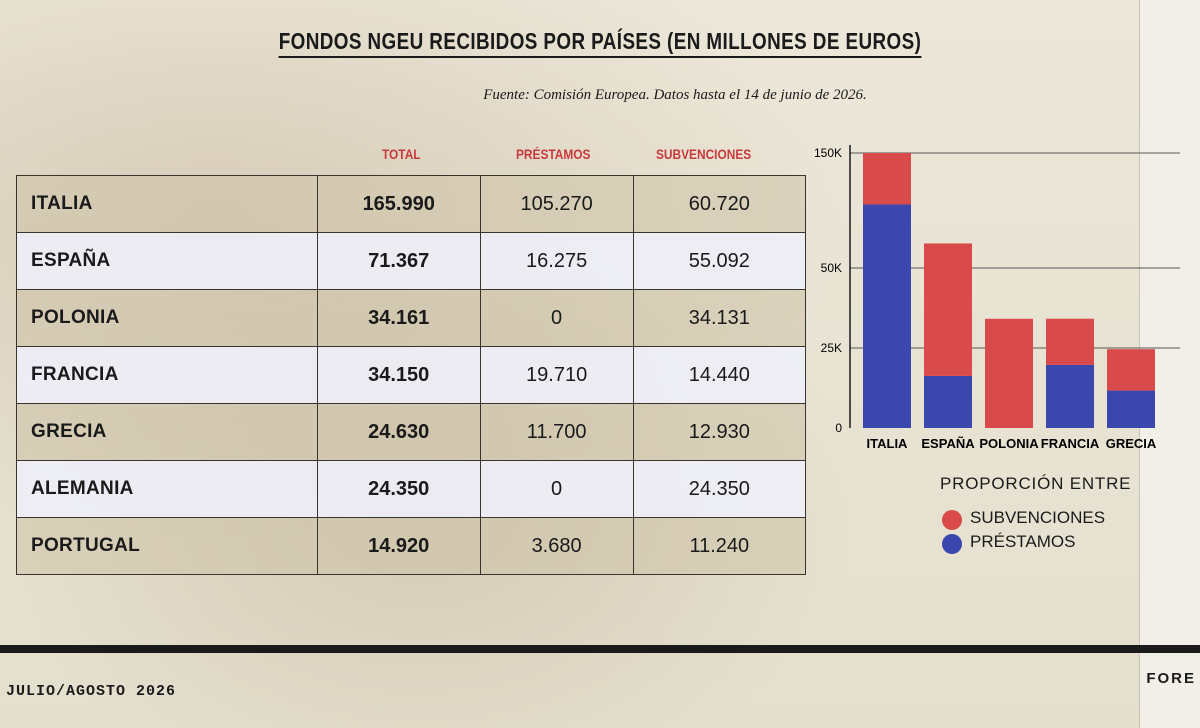 The height and width of the screenshot is (728, 1200). I want to click on x-tick-label: FRANCIA, so click(1070, 443).